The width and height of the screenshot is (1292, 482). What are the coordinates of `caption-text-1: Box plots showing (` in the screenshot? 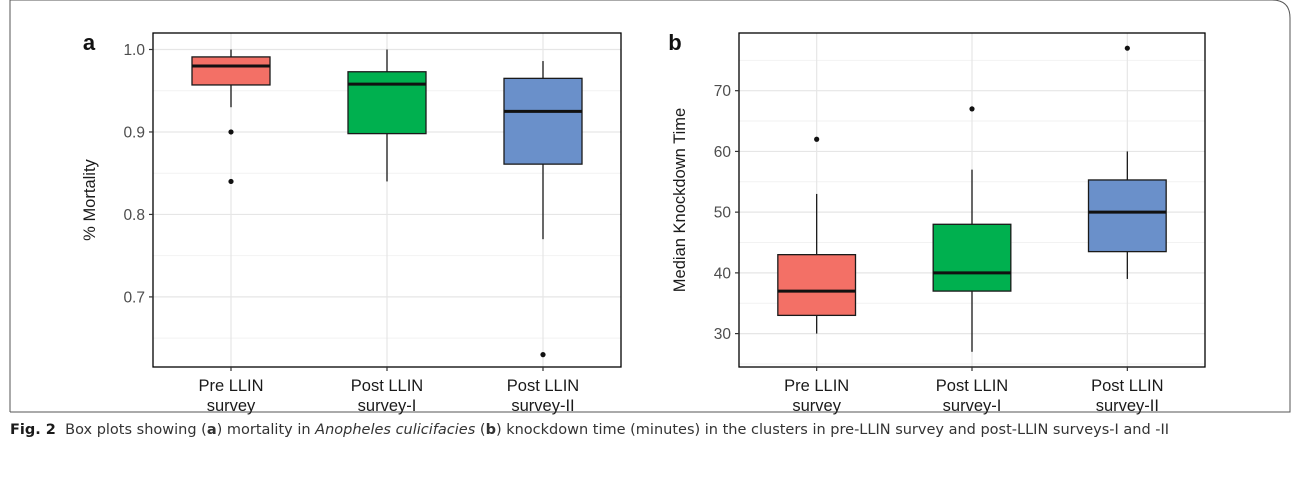 It's located at (136, 430).